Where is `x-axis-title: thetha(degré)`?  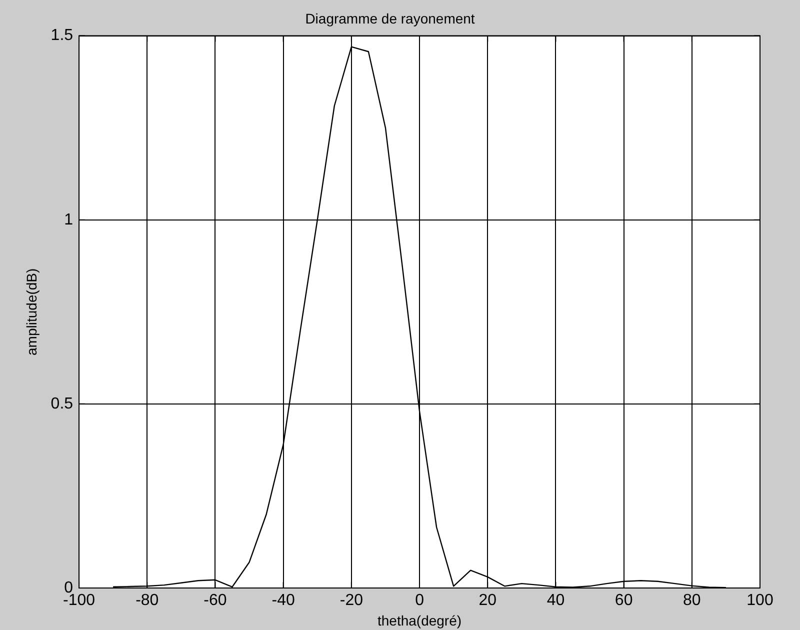
x-axis-title: thetha(degré) is located at coordinates (419, 620).